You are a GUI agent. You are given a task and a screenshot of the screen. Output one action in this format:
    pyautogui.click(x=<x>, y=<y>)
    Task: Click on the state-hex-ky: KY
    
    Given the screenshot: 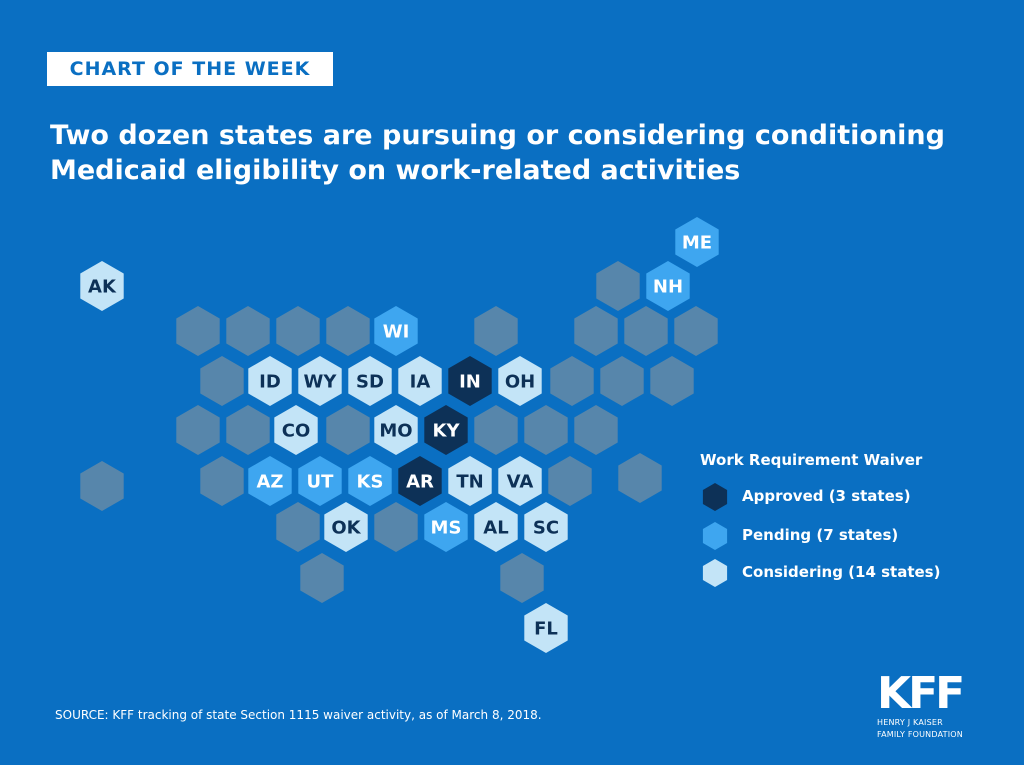 What is the action you would take?
    pyautogui.click(x=446, y=430)
    